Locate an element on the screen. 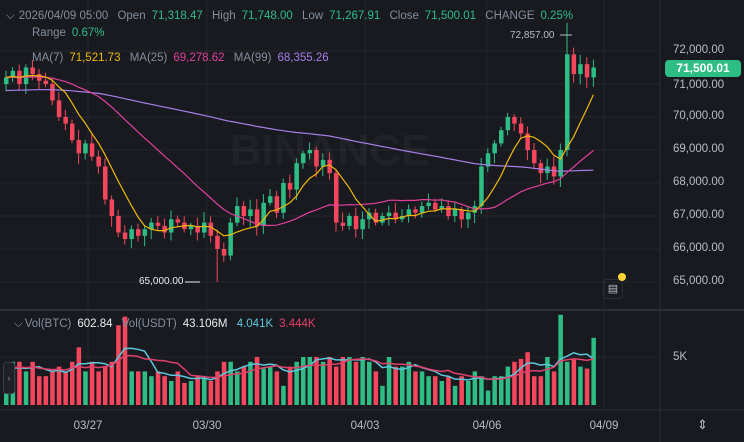 Image resolution: width=744 pixels, height=442 pixels. time-axis-label: 03/27 is located at coordinates (88, 426).